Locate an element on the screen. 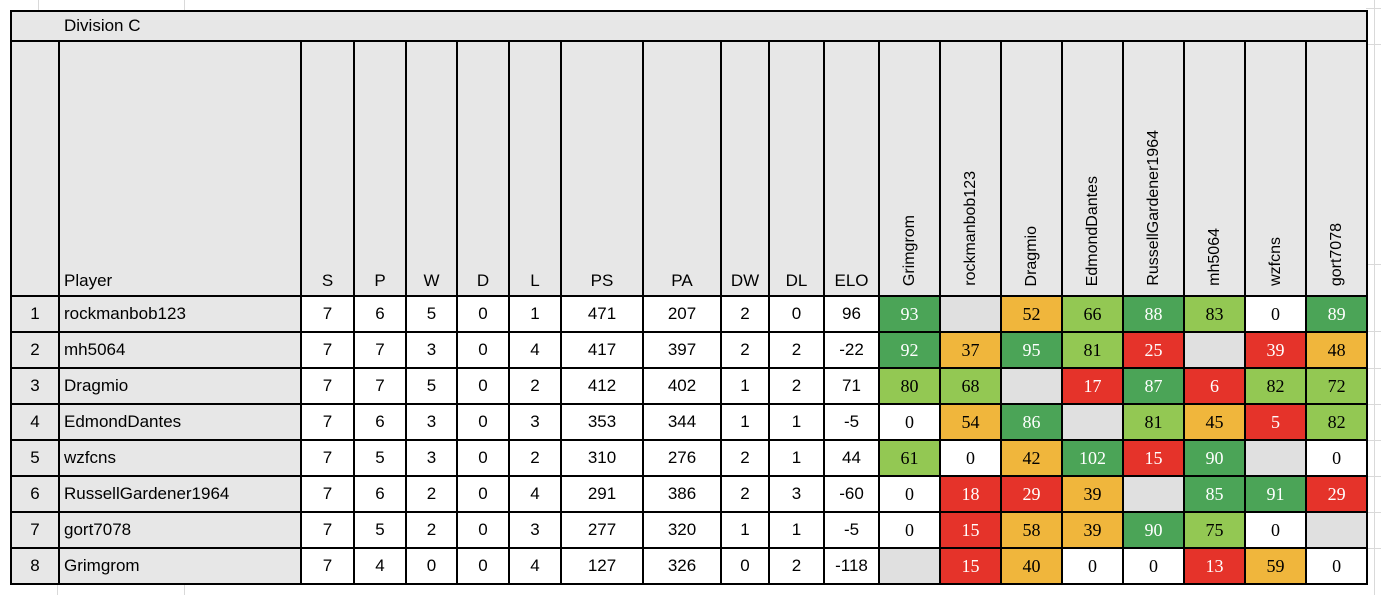 The height and width of the screenshot is (595, 1381). division-title: Division C is located at coordinates (689, 26).